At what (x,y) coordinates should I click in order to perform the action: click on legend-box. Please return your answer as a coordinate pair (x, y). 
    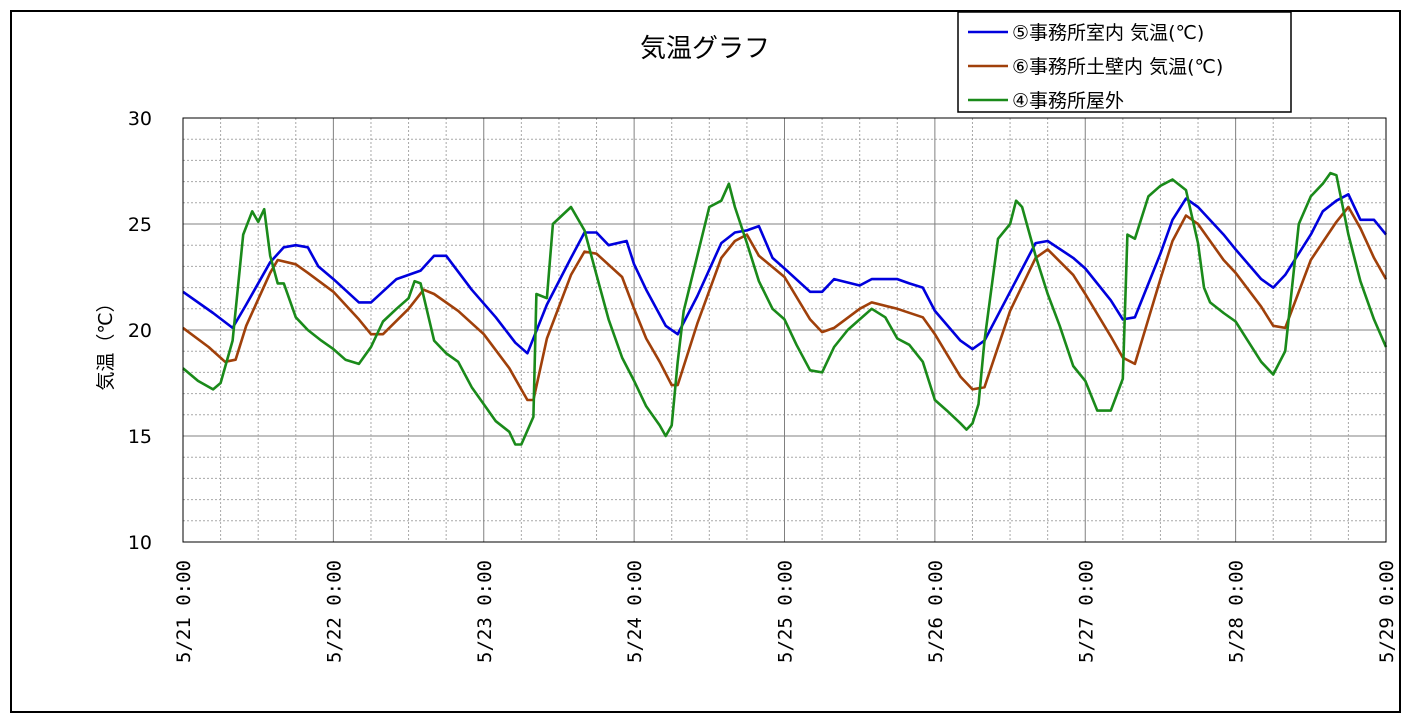
    Looking at the image, I should click on (1124, 62).